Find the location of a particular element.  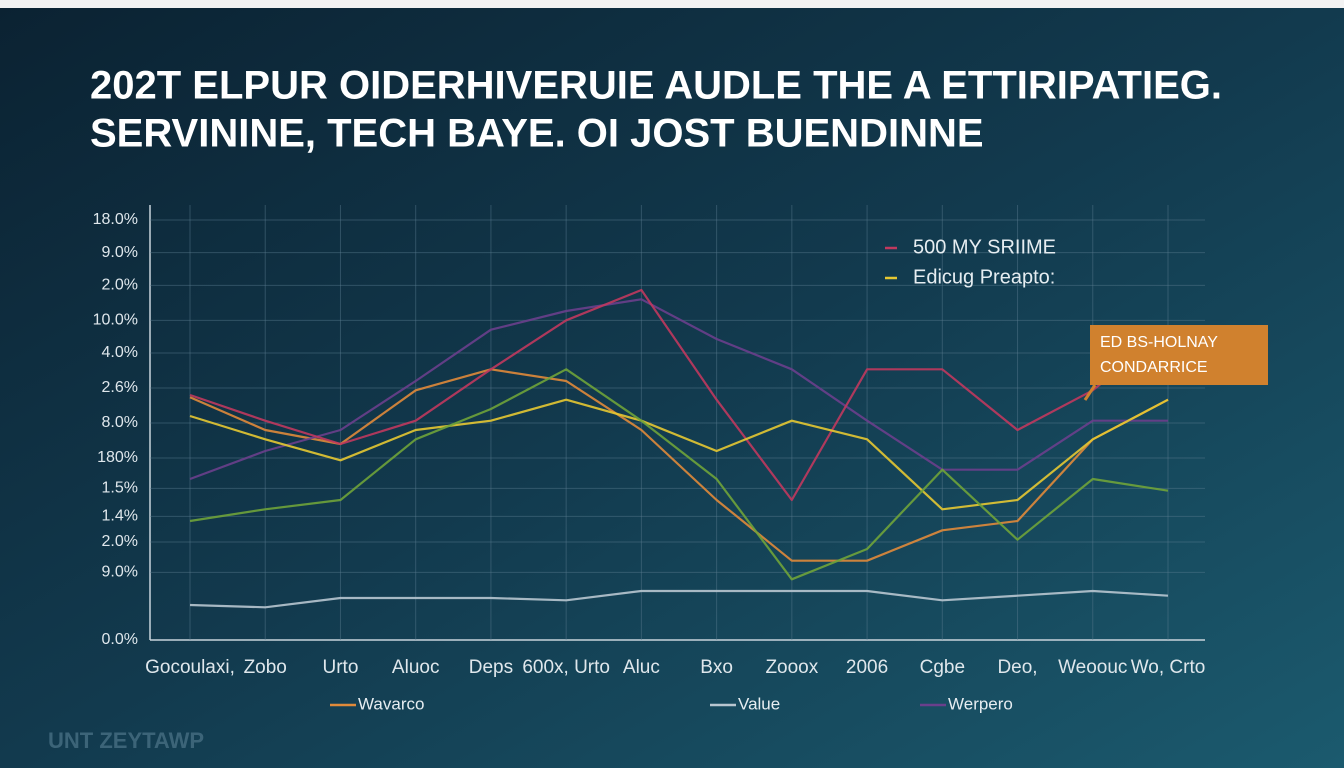

x-tick-label: Urto is located at coordinates (341, 667).